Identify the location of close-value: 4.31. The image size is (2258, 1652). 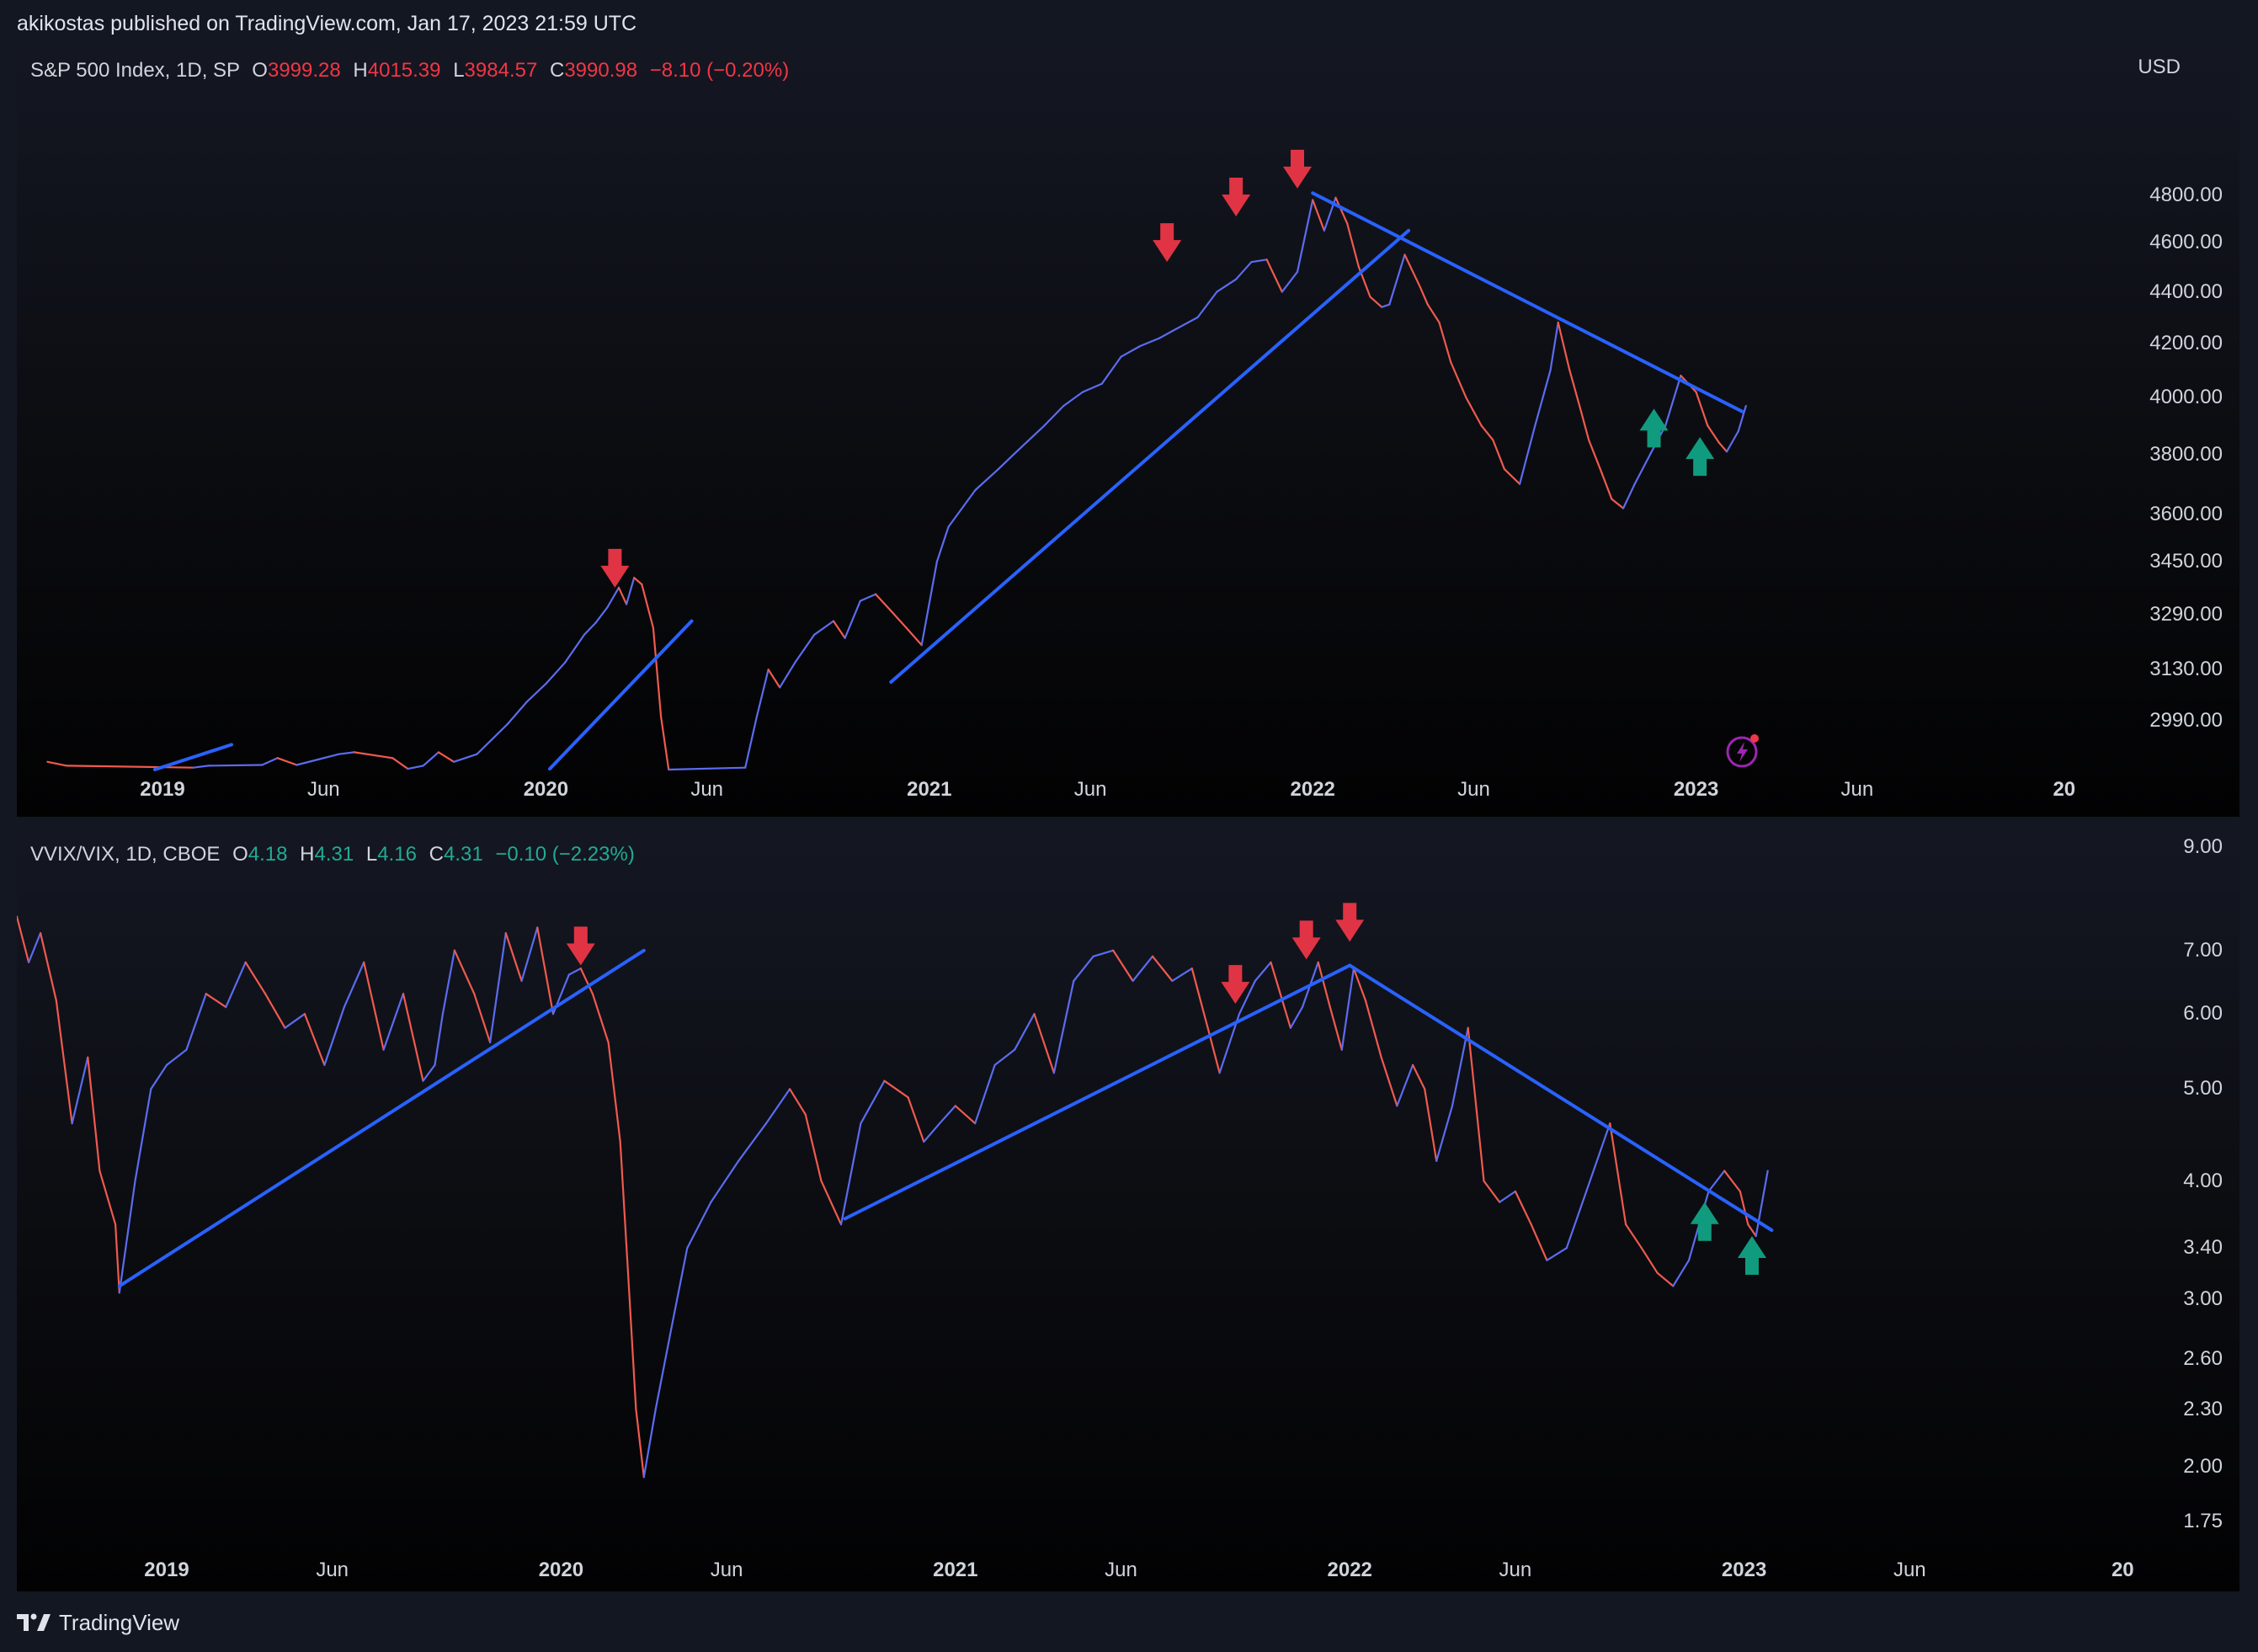
(463, 854).